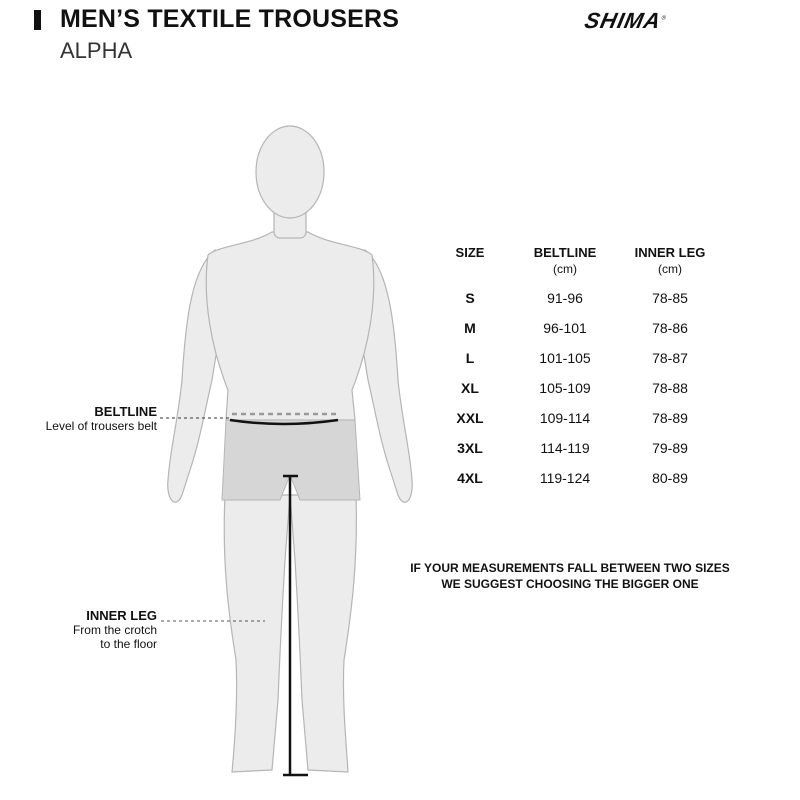 The width and height of the screenshot is (800, 800). Describe the element at coordinates (670, 260) in the screenshot. I see `header-inner-leg: INNER LEG (cm)` at that location.